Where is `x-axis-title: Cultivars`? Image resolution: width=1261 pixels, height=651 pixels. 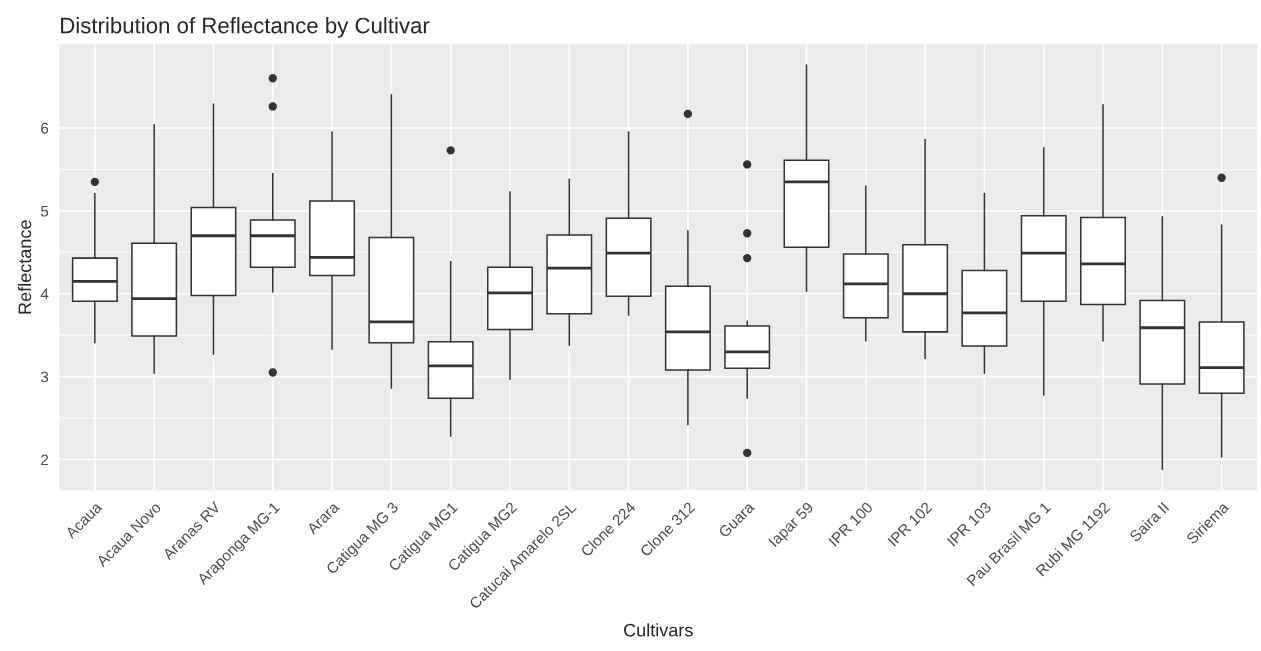 x-axis-title: Cultivars is located at coordinates (658, 630).